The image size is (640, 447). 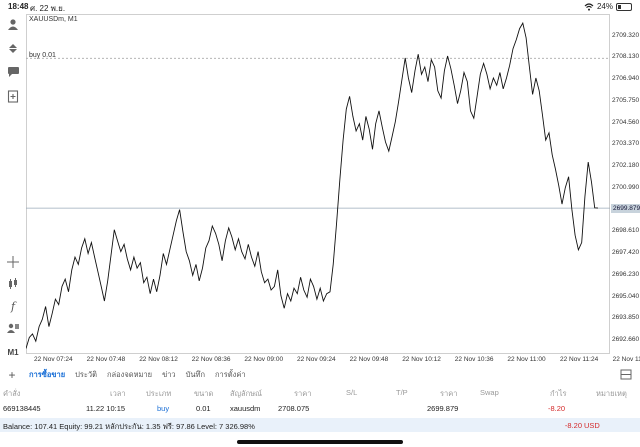 I want to click on x-tick-label: 22 Nov 07:48, so click(x=106, y=359).